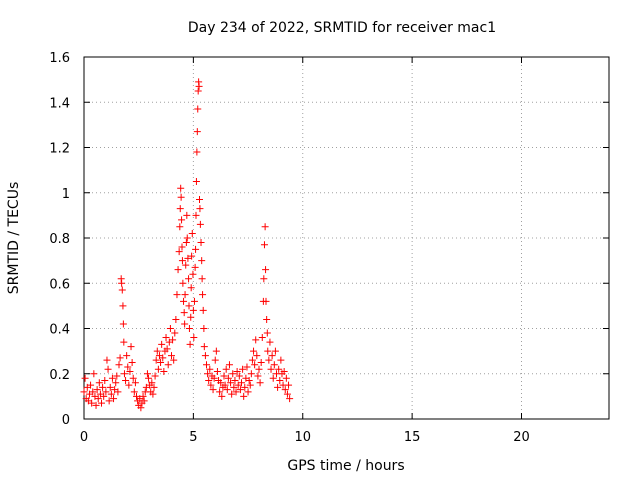  Describe the element at coordinates (193, 437) in the screenshot. I see `x-tick-label: 5` at that location.